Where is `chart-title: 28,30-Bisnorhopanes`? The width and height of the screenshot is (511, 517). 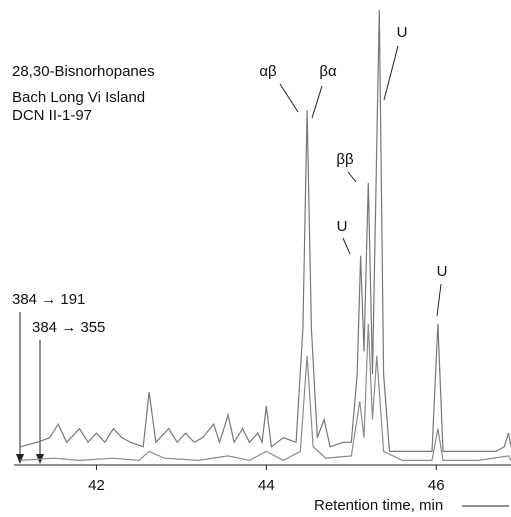 chart-title: 28,30-Bisnorhopanes is located at coordinates (83, 71).